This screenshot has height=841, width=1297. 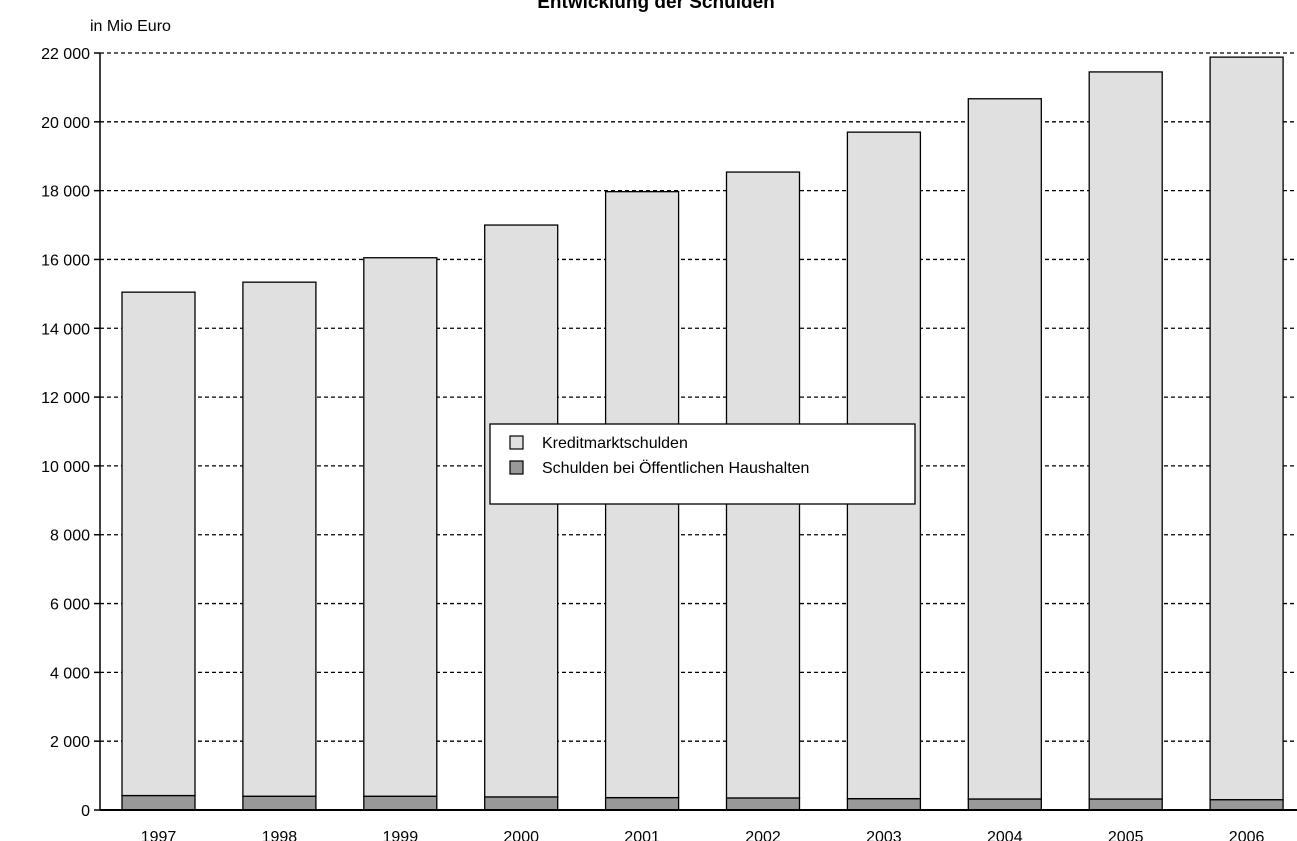 What do you see at coordinates (70, 742) in the screenshot?
I see `y-tick-label: 2 000` at bounding box center [70, 742].